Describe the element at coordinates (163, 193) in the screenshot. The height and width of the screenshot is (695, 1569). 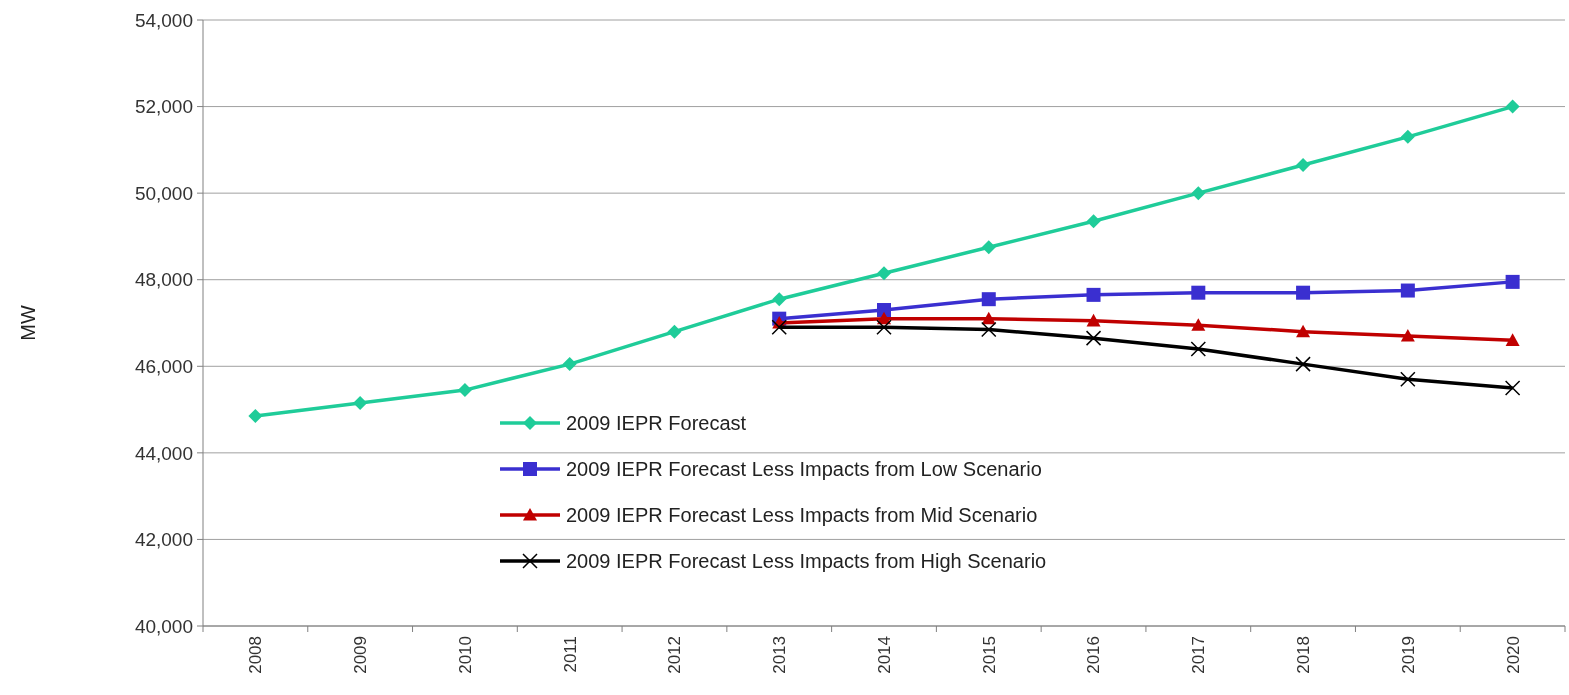
I see `y-tick-label: 50,000` at that location.